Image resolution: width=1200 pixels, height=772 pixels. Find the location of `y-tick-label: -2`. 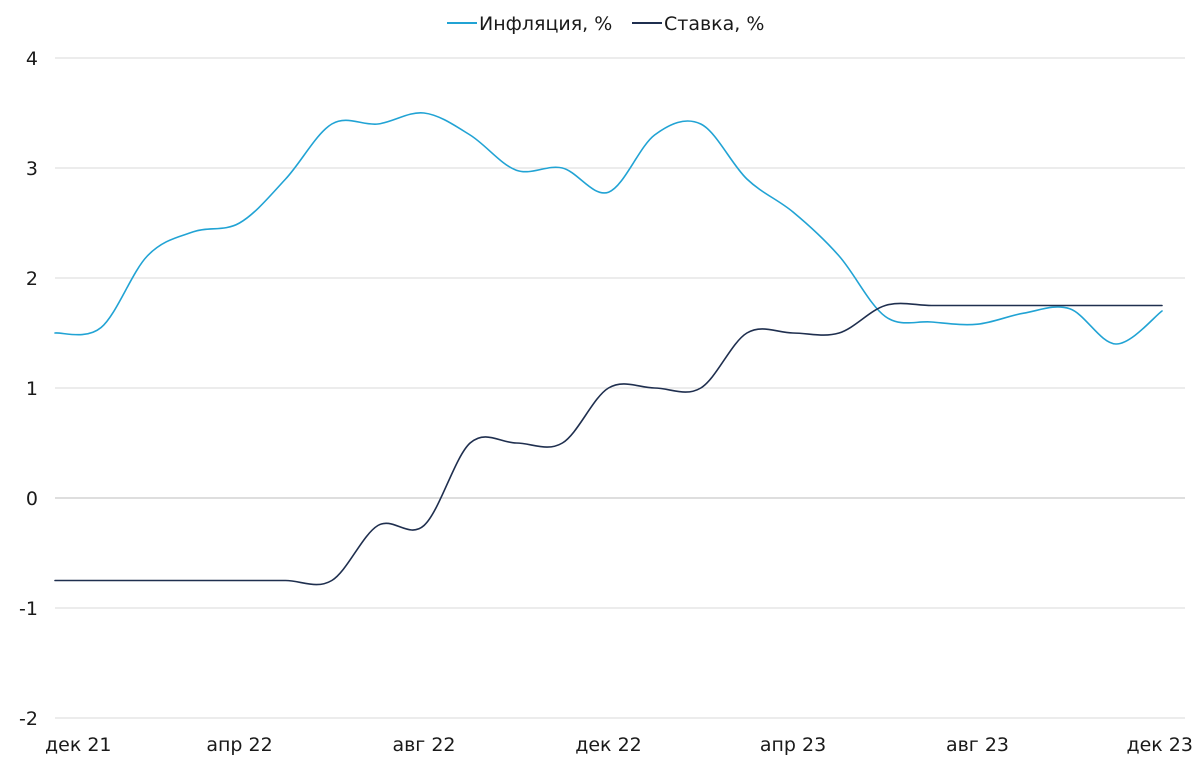

y-tick-label: -2 is located at coordinates (28, 719).